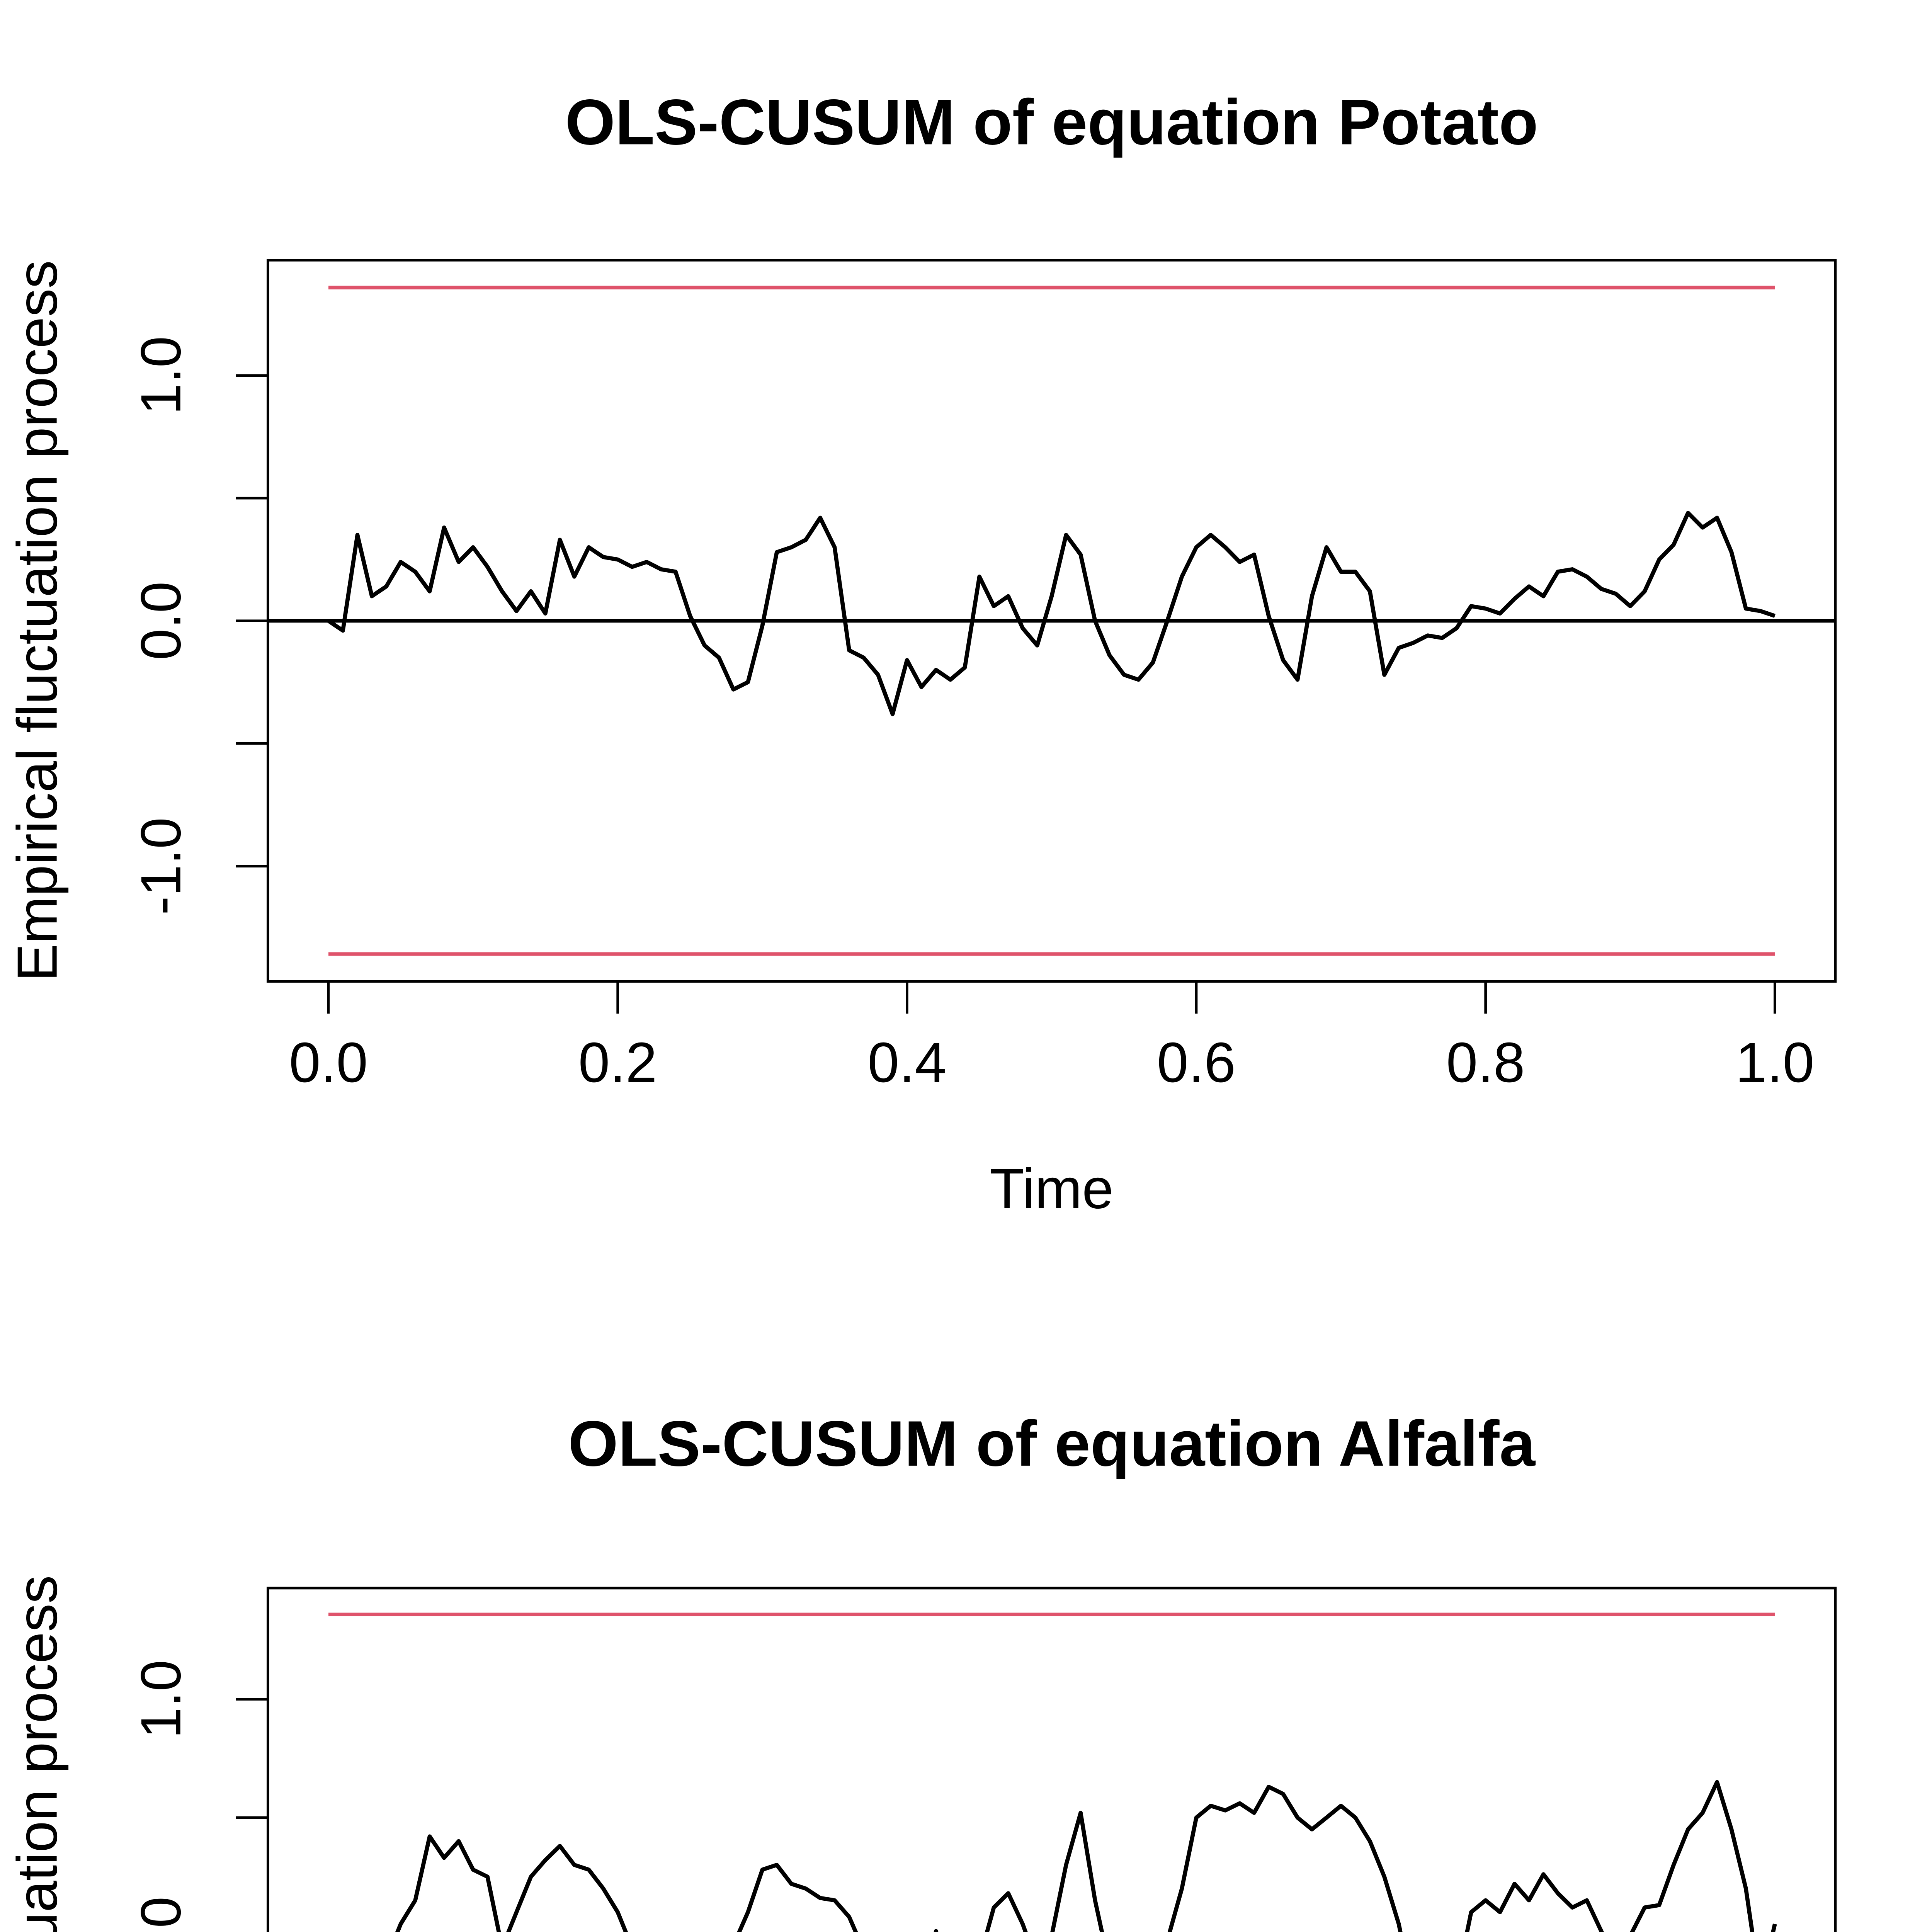  Describe the element at coordinates (1051, 122) in the screenshot. I see `page-title: OLS-CUSUM of equation Potato` at that location.